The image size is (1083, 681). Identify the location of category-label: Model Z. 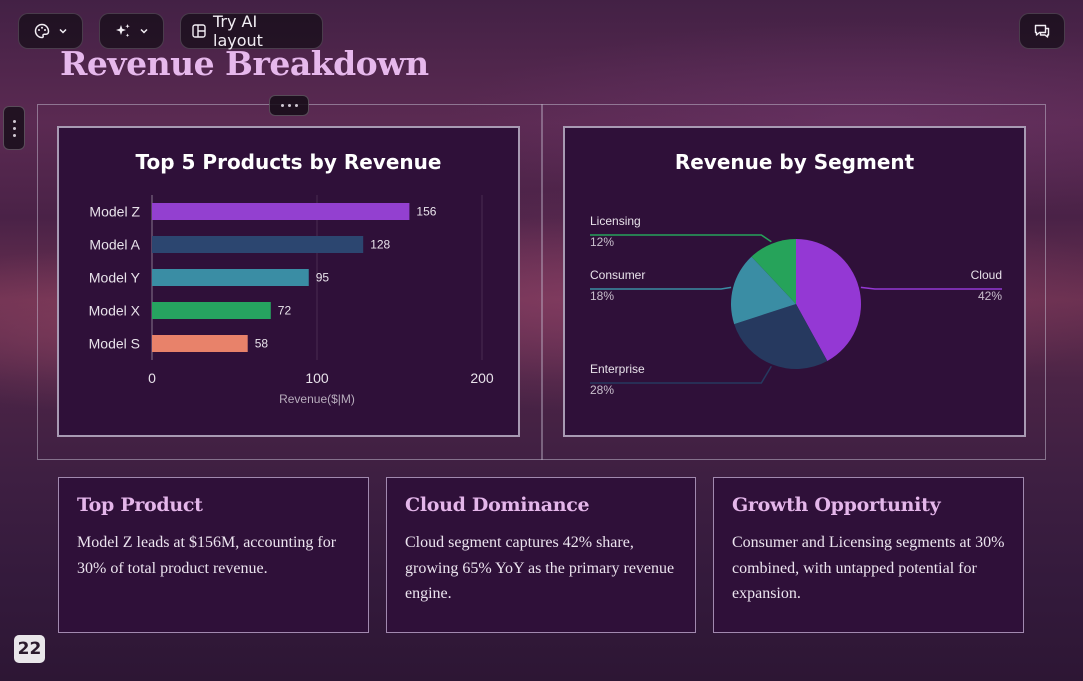
(114, 212).